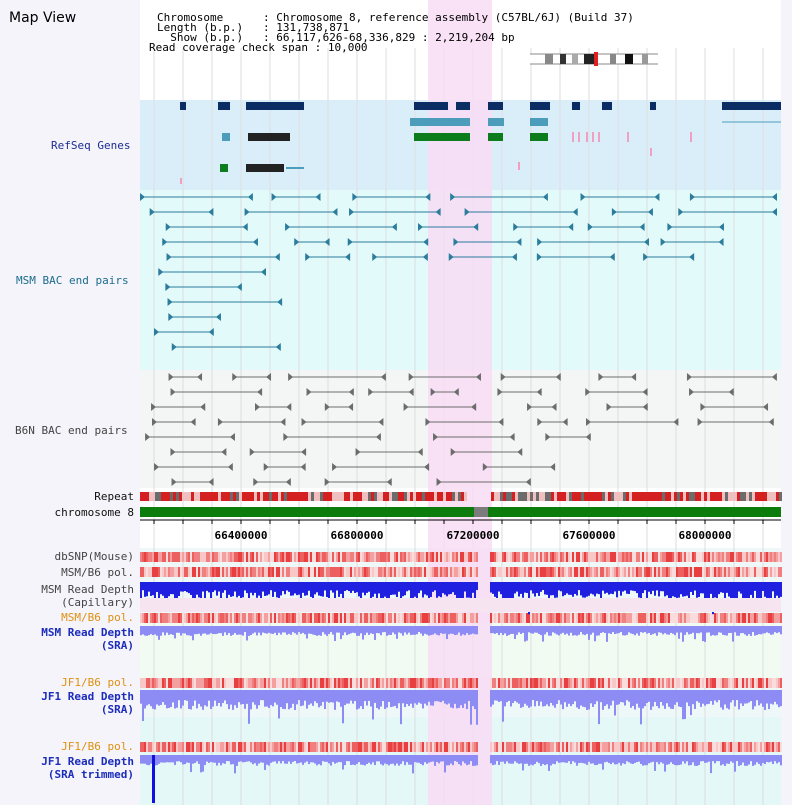  Describe the element at coordinates (357, 535) in the screenshot. I see `axis-tick-label: 66800000` at that location.